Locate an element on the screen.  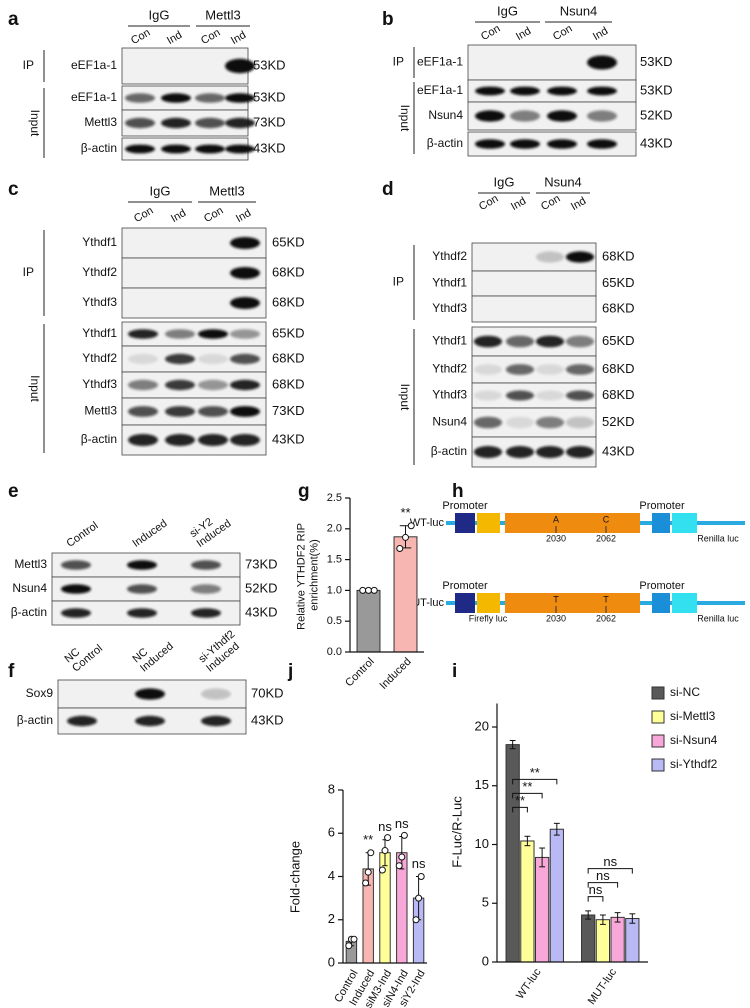
legend-label: si-Nsun4 is located at coordinates (694, 740).